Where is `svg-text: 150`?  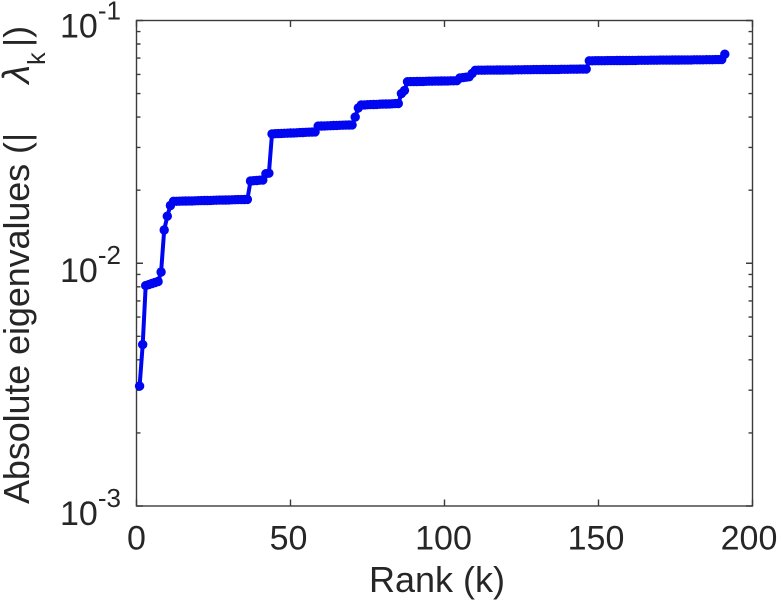
svg-text: 150 is located at coordinates (596, 539).